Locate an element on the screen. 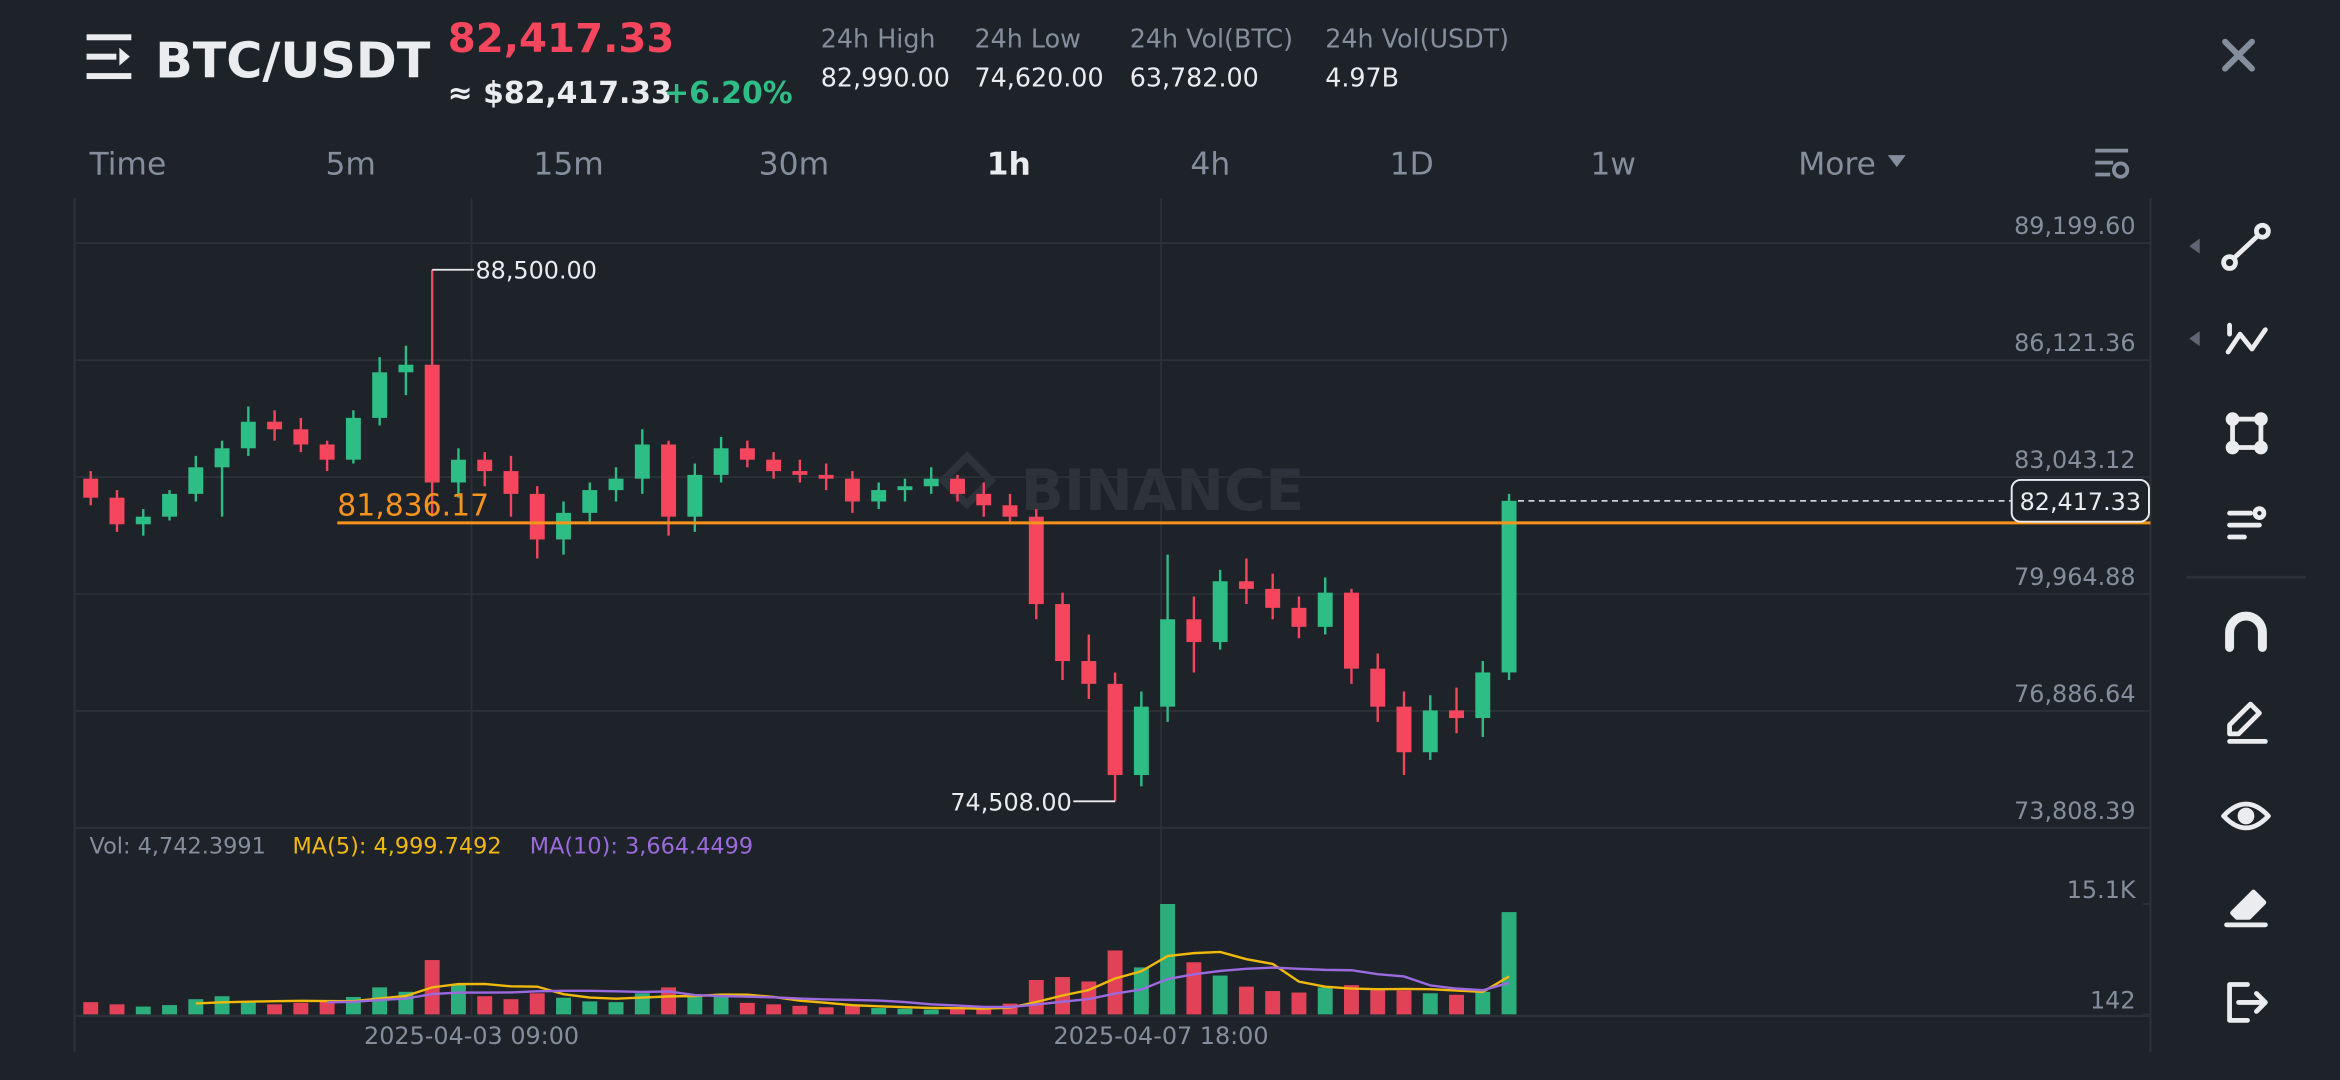 Image resolution: width=2340 pixels, height=1080 pixels. pen-tool is located at coordinates (2247, 722).